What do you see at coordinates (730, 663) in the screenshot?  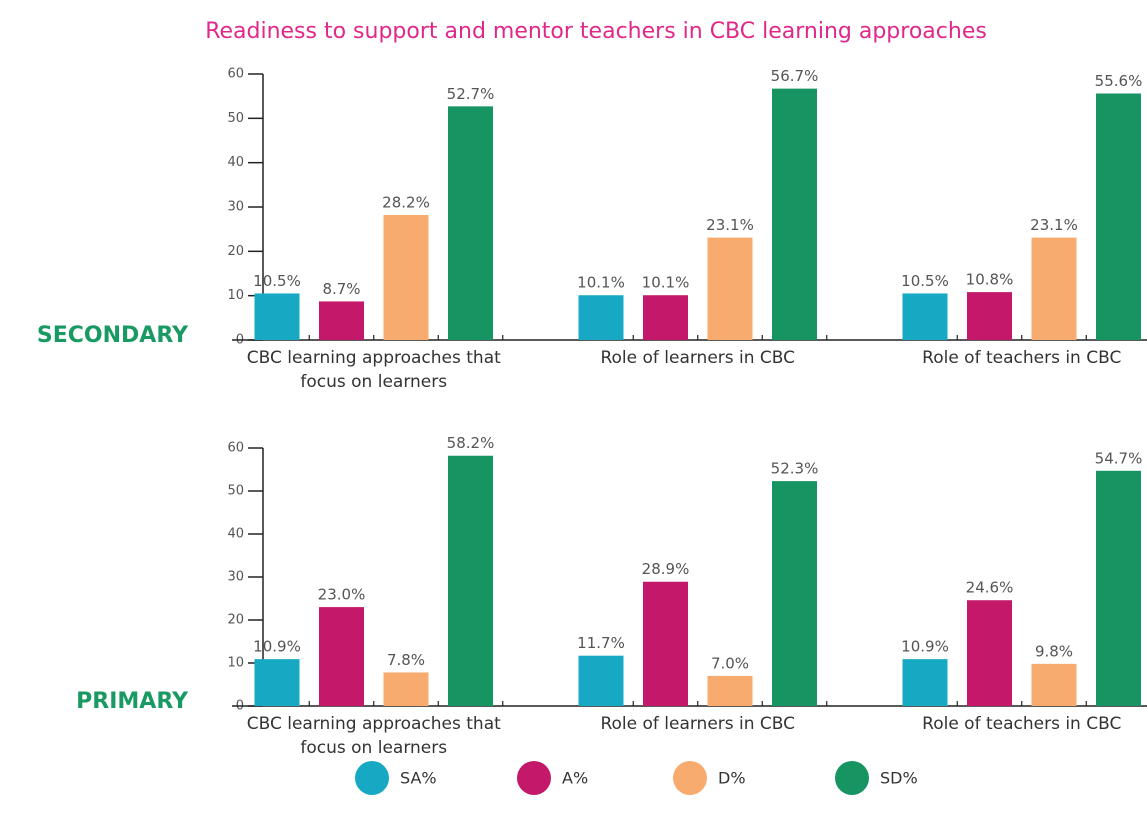 I see `value-label: 7.0%` at bounding box center [730, 663].